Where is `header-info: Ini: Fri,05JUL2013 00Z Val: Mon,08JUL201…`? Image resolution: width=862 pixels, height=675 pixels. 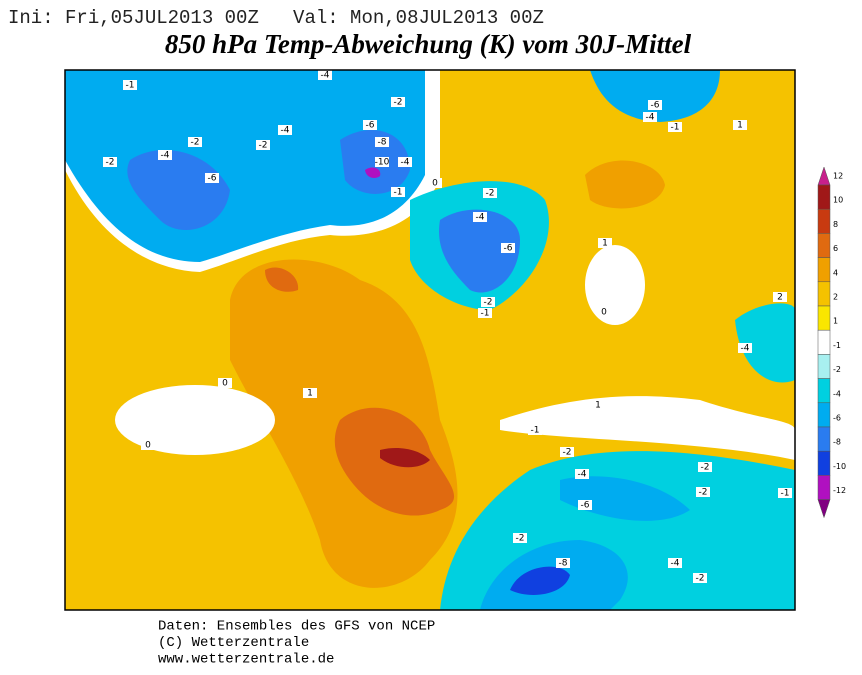
header-info: Ini: Fri,05JUL2013 00Z Val: Mon,08JUL201… is located at coordinates (276, 18).